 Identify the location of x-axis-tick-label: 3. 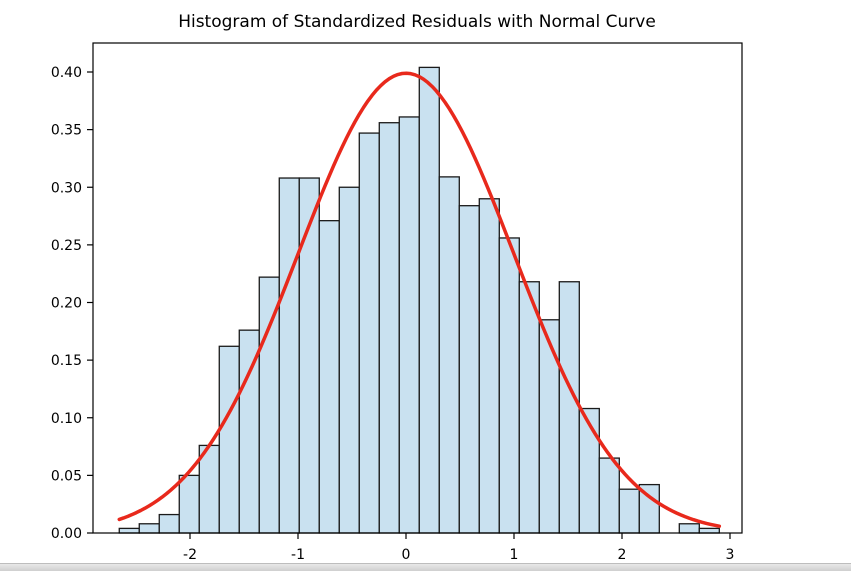
(730, 555).